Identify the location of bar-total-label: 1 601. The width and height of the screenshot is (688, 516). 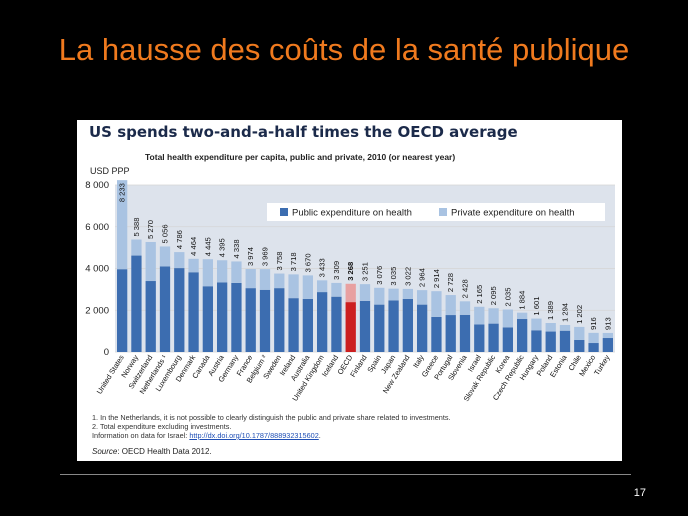
(536, 306).